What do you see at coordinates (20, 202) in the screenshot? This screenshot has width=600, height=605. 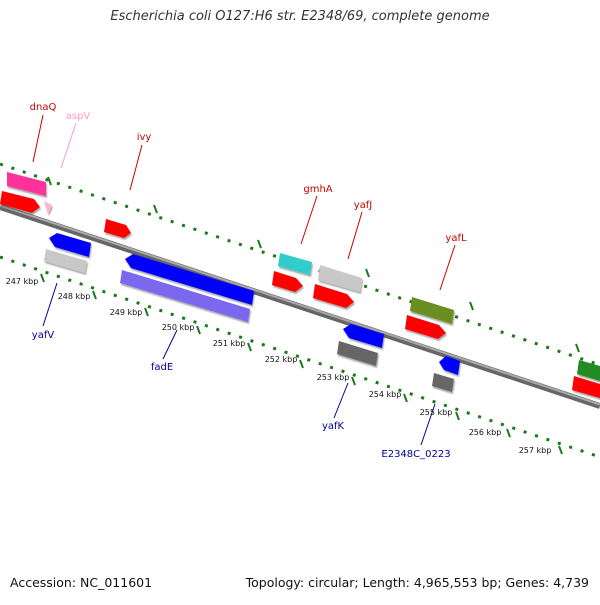 I see `gene-dnaQ-arrow` at bounding box center [20, 202].